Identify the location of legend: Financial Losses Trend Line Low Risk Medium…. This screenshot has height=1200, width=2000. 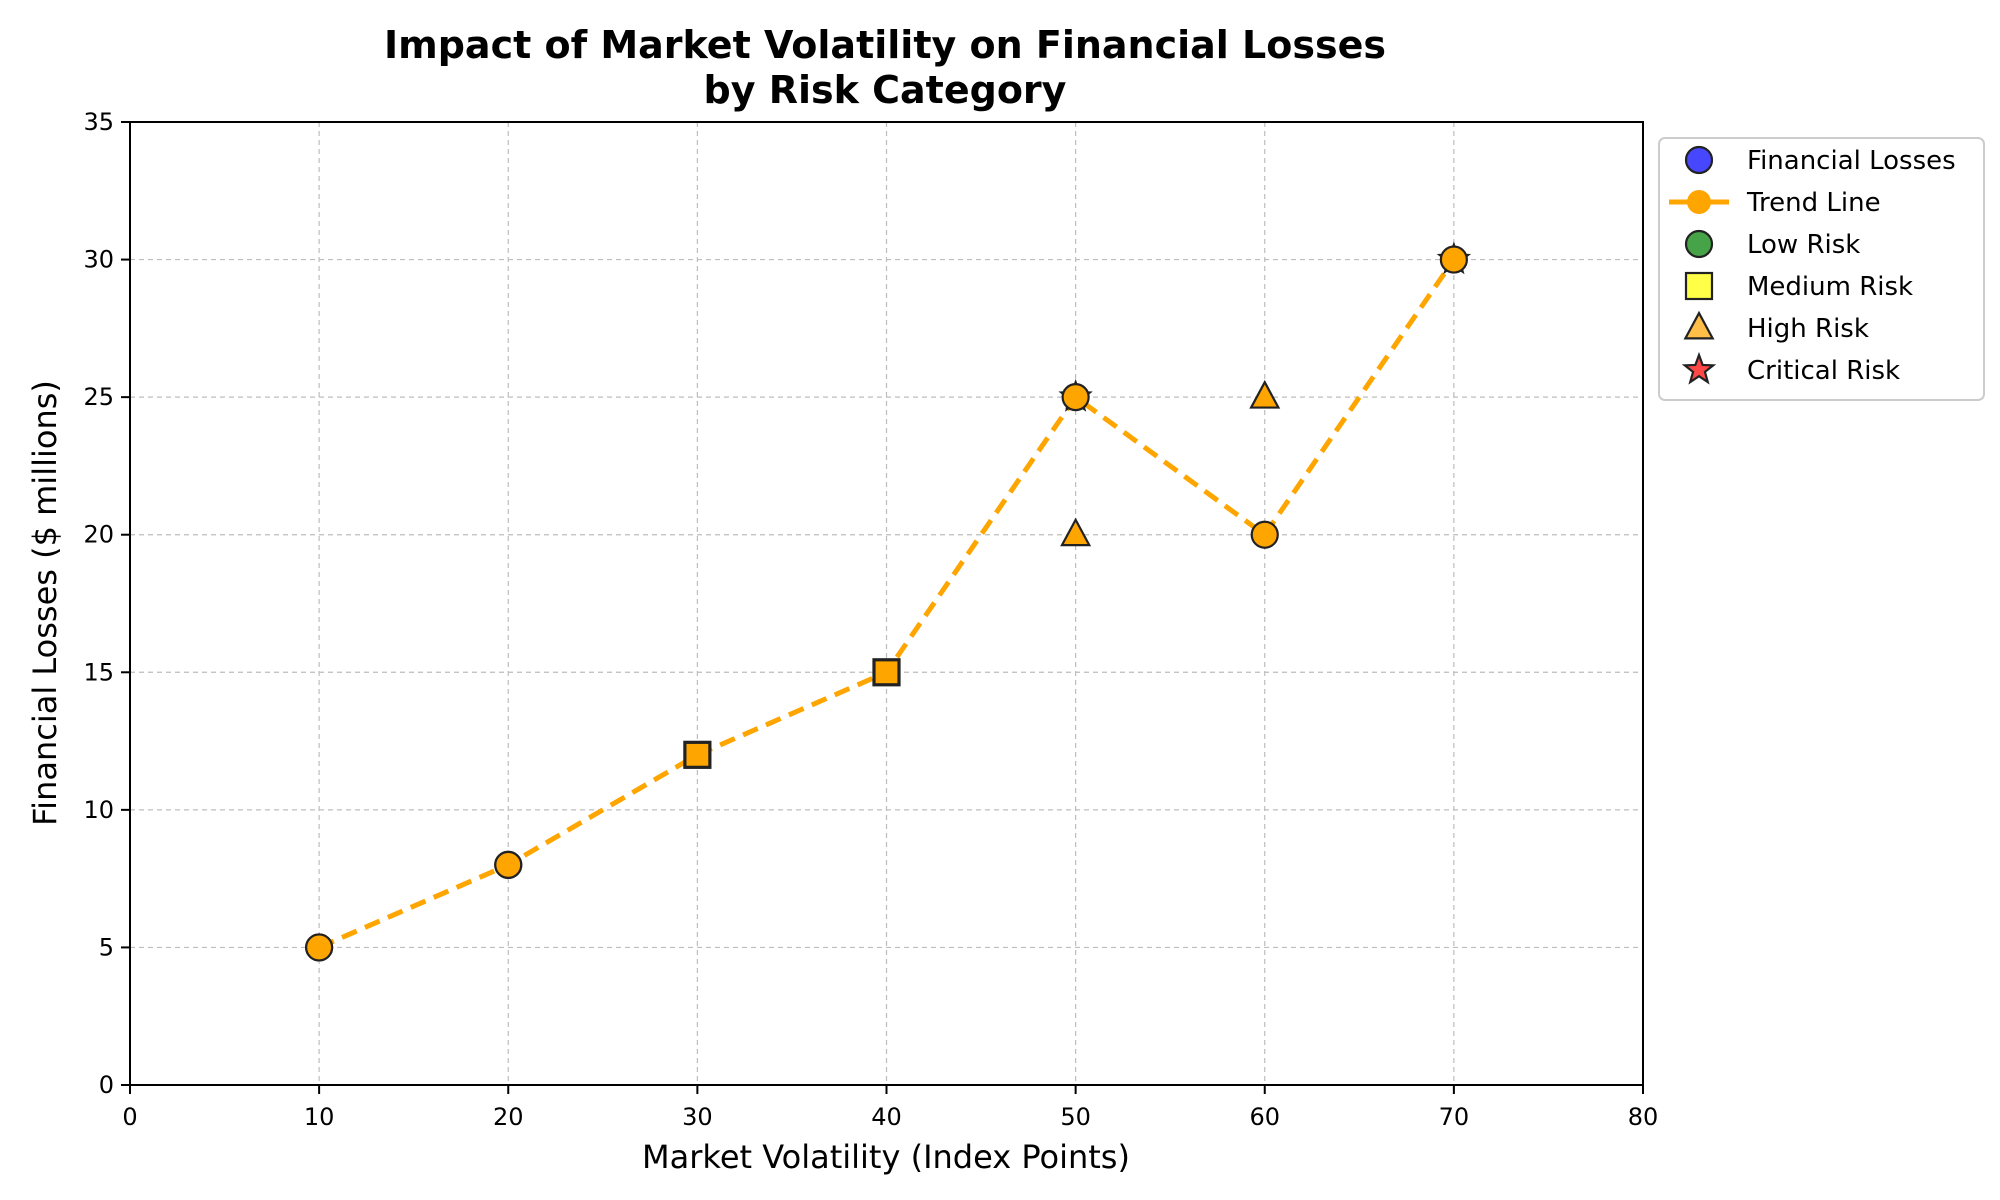
(1821, 269).